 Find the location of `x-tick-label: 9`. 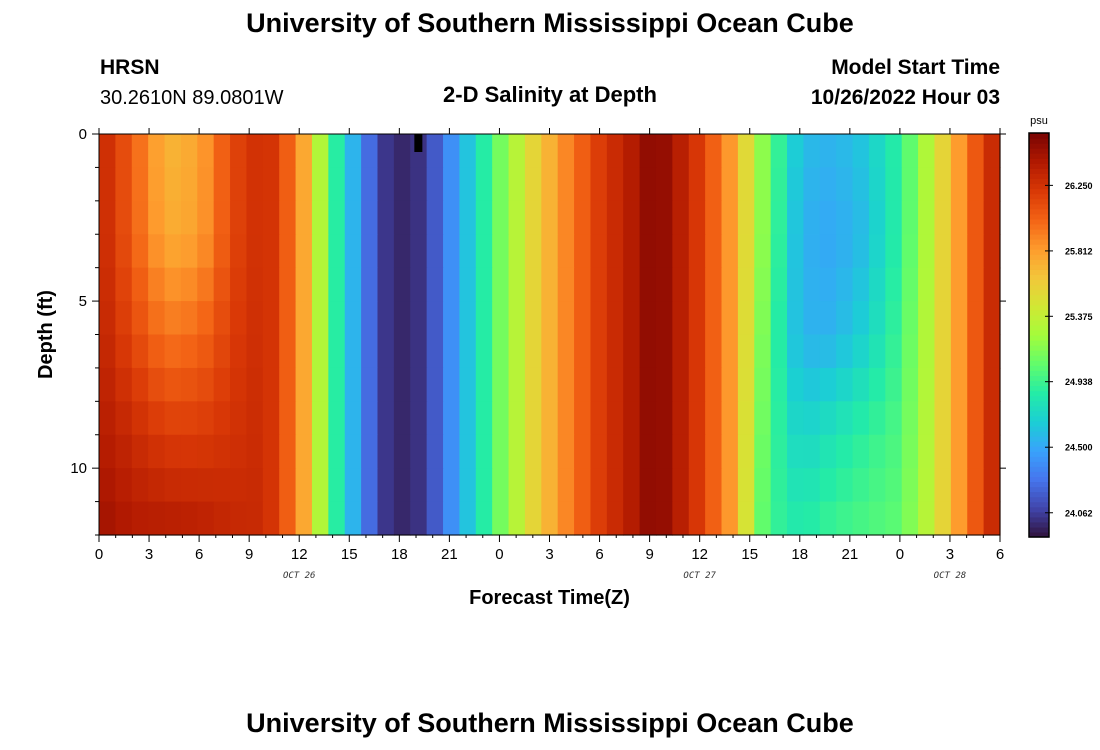

x-tick-label: 9 is located at coordinates (649, 554).